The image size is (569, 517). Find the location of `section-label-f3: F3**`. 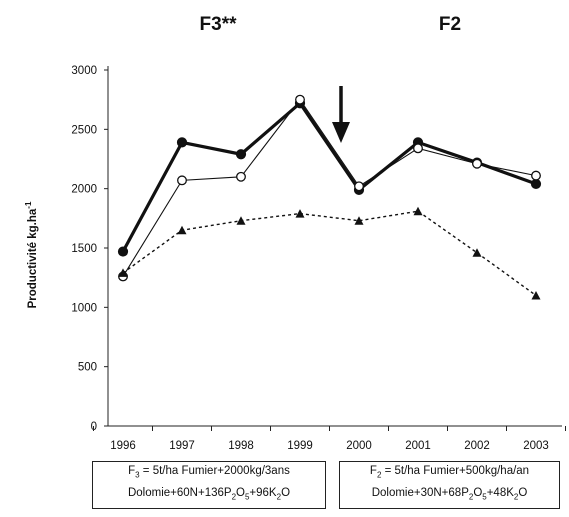

section-label-f3: F3** is located at coordinates (219, 24).